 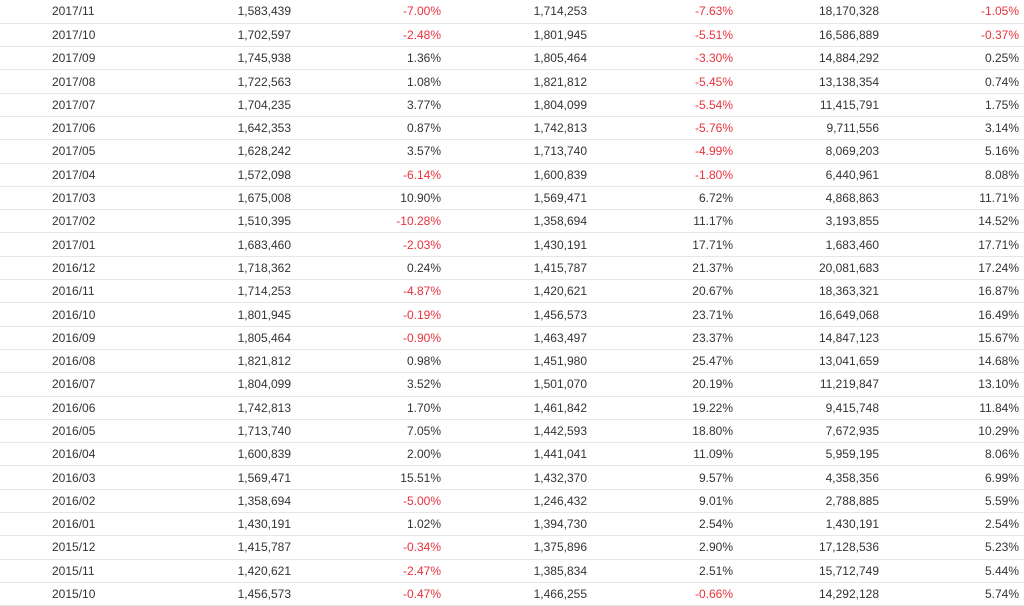 What do you see at coordinates (60, 244) in the screenshot?
I see `month-cell: 2017/01` at bounding box center [60, 244].